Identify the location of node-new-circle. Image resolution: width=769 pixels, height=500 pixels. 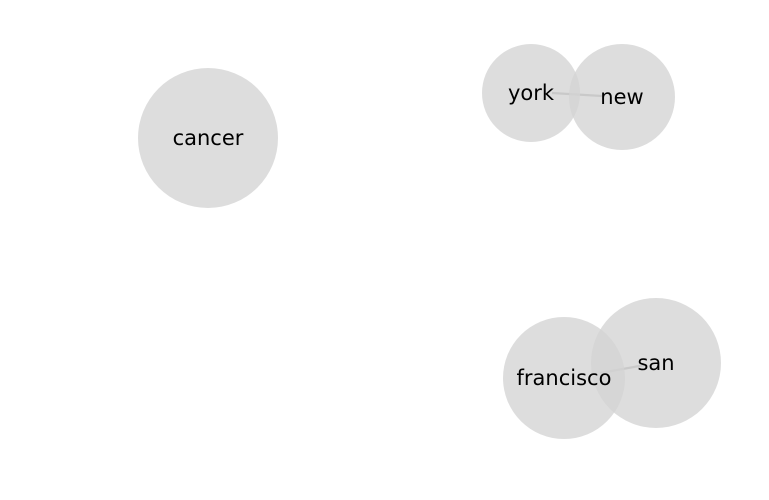
(622, 97).